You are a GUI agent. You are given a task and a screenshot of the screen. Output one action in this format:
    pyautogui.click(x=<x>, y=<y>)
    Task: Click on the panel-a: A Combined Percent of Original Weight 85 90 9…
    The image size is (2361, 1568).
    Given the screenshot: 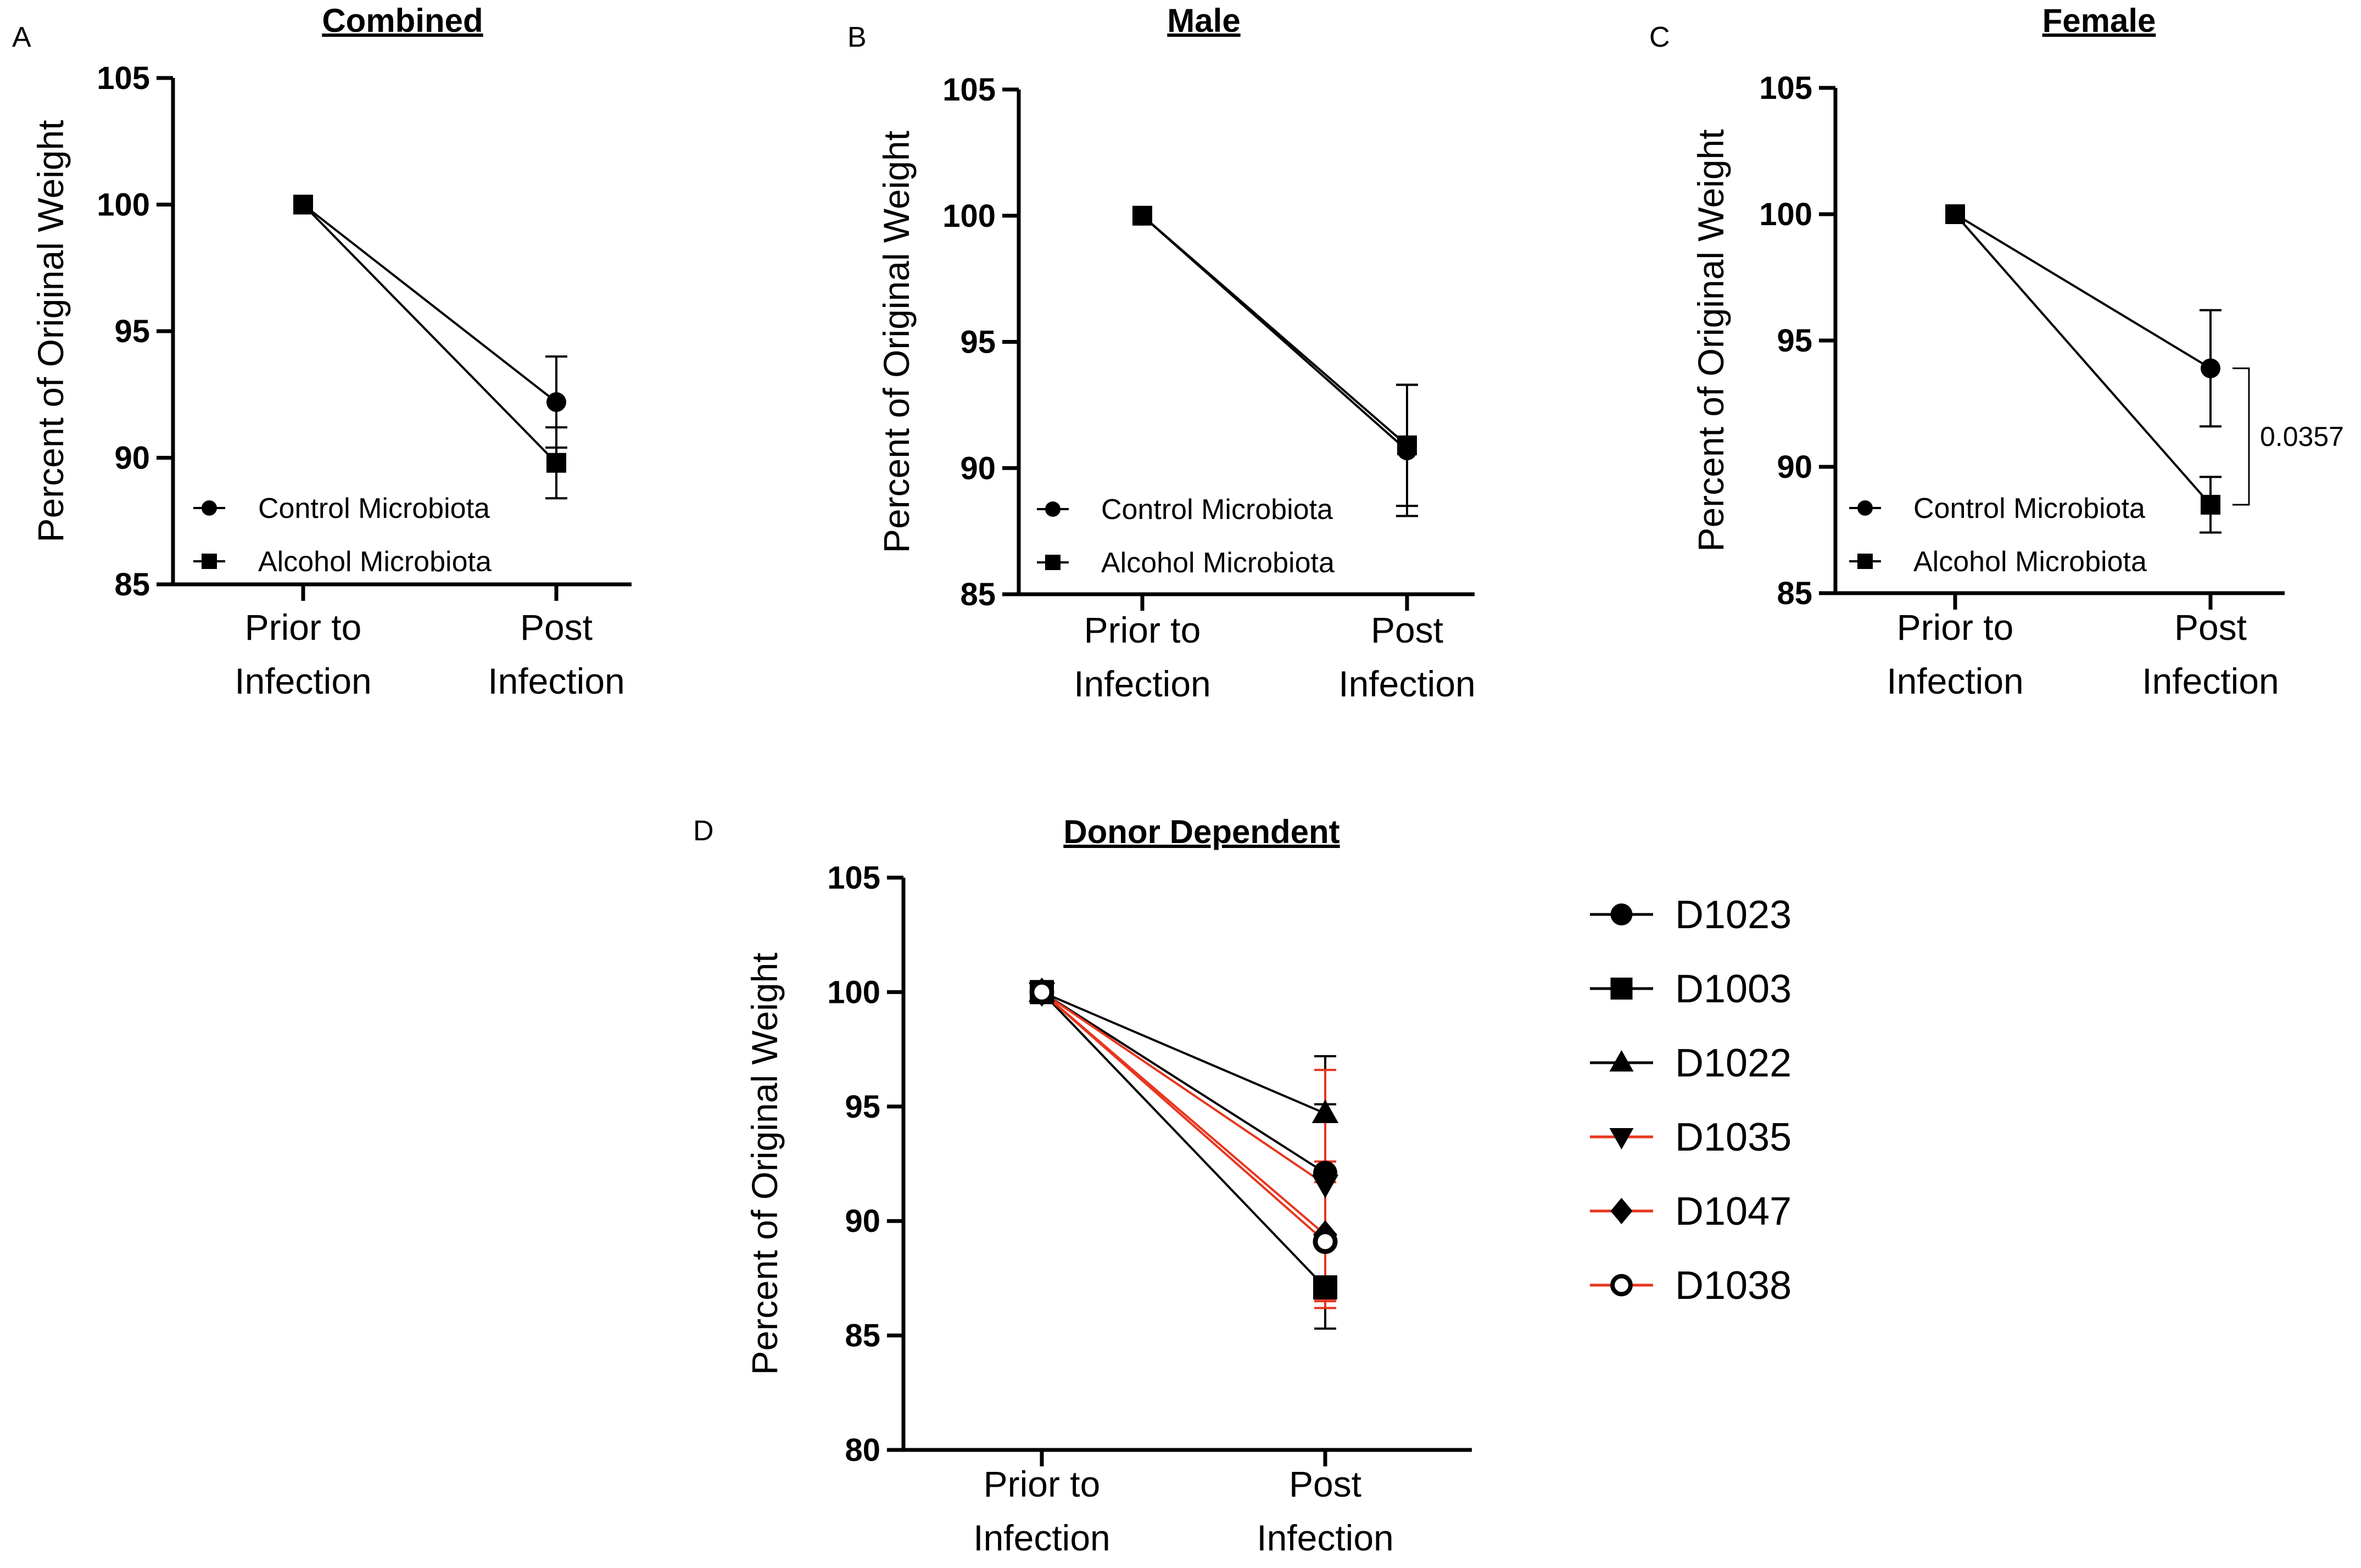 What is the action you would take?
    pyautogui.click(x=322, y=351)
    